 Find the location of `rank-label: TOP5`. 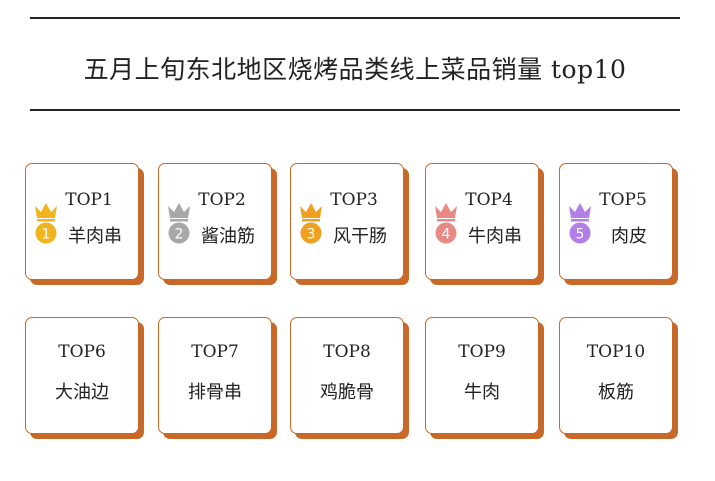

rank-label: TOP5 is located at coordinates (623, 200).